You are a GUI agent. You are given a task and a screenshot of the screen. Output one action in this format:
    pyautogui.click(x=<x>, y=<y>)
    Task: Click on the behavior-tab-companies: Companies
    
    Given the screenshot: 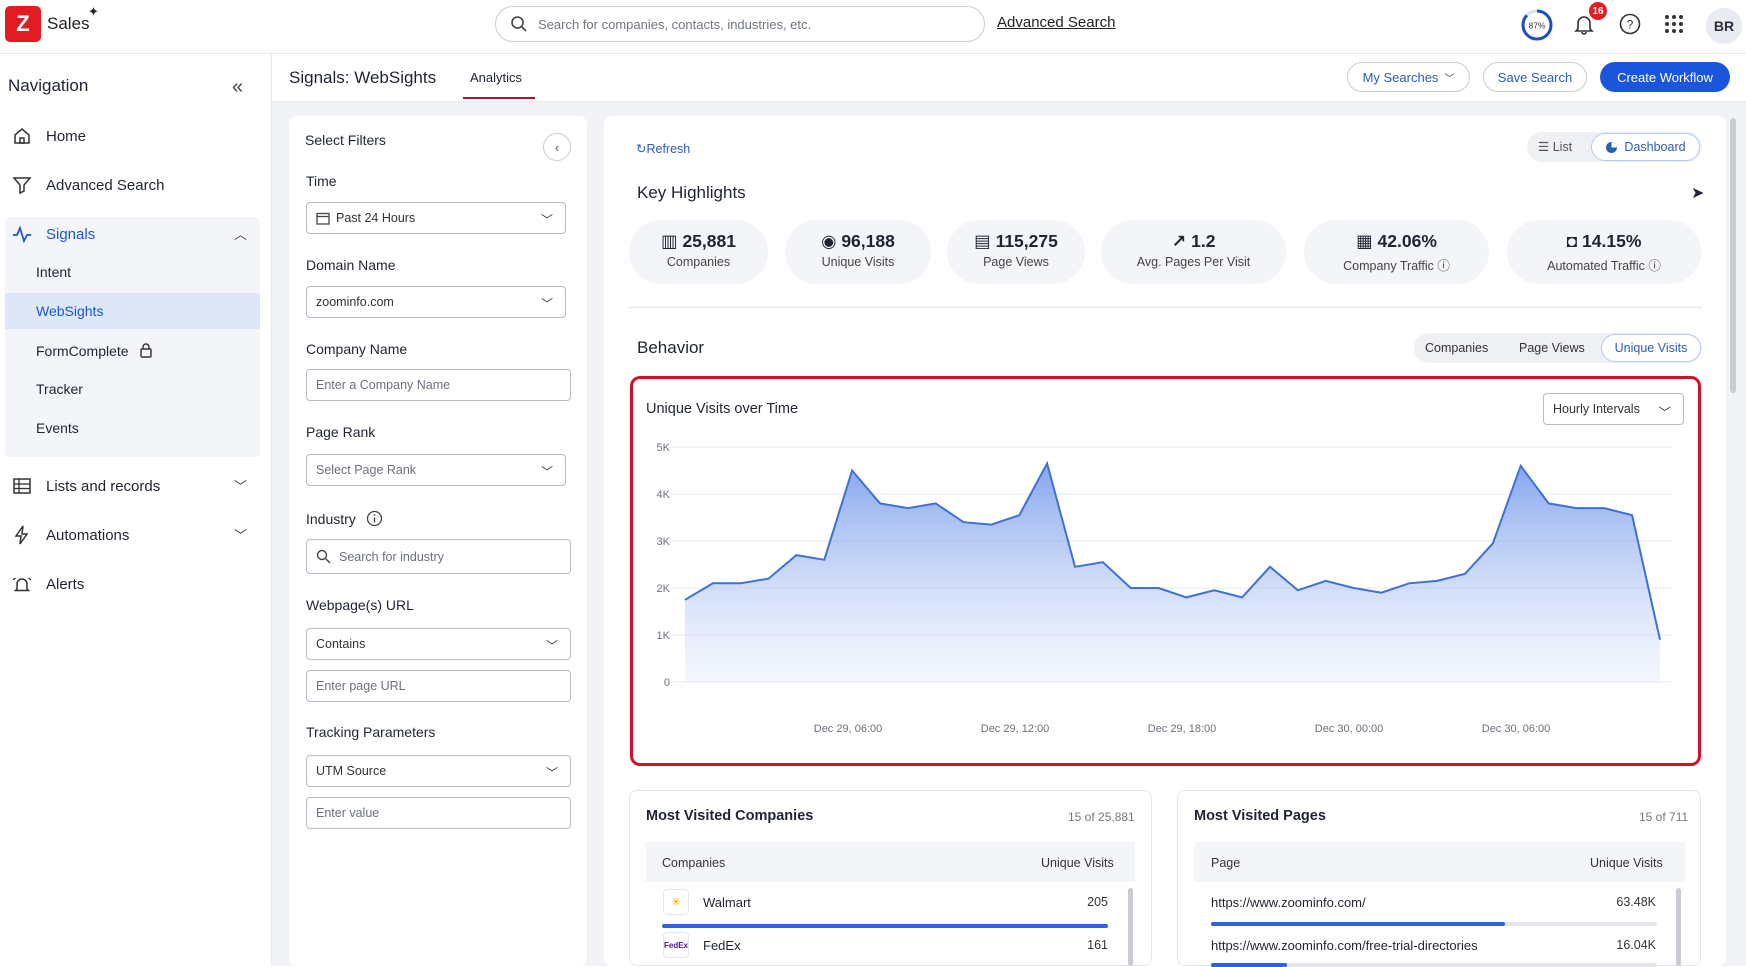 What is the action you would take?
    pyautogui.click(x=1457, y=348)
    